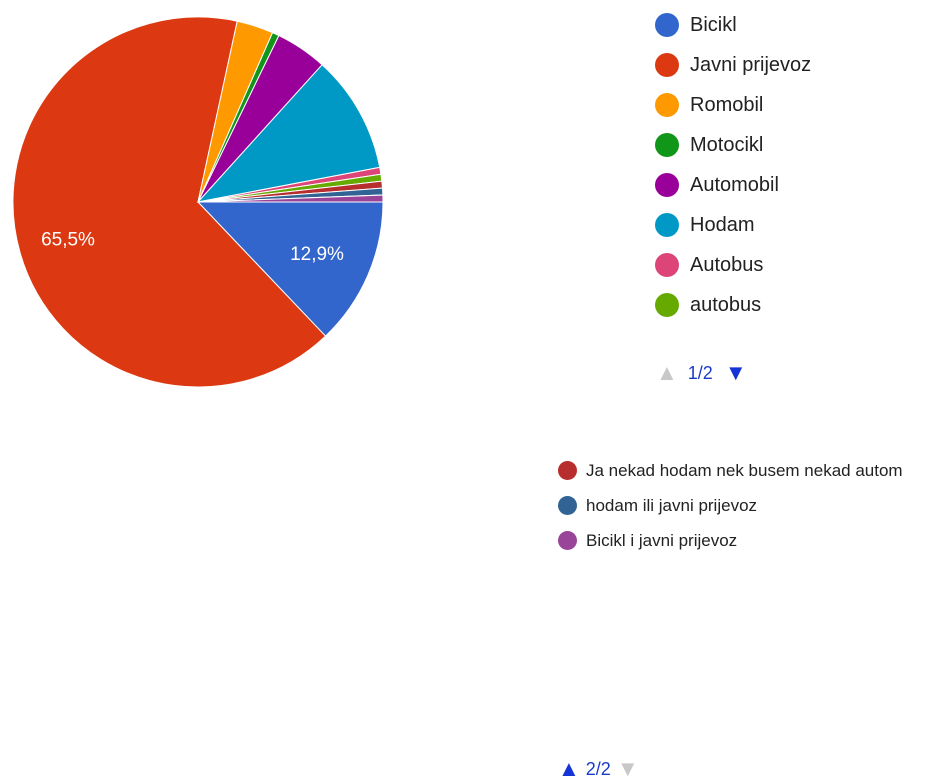 The image size is (929, 784). I want to click on legend-label: Romobil, so click(727, 105).